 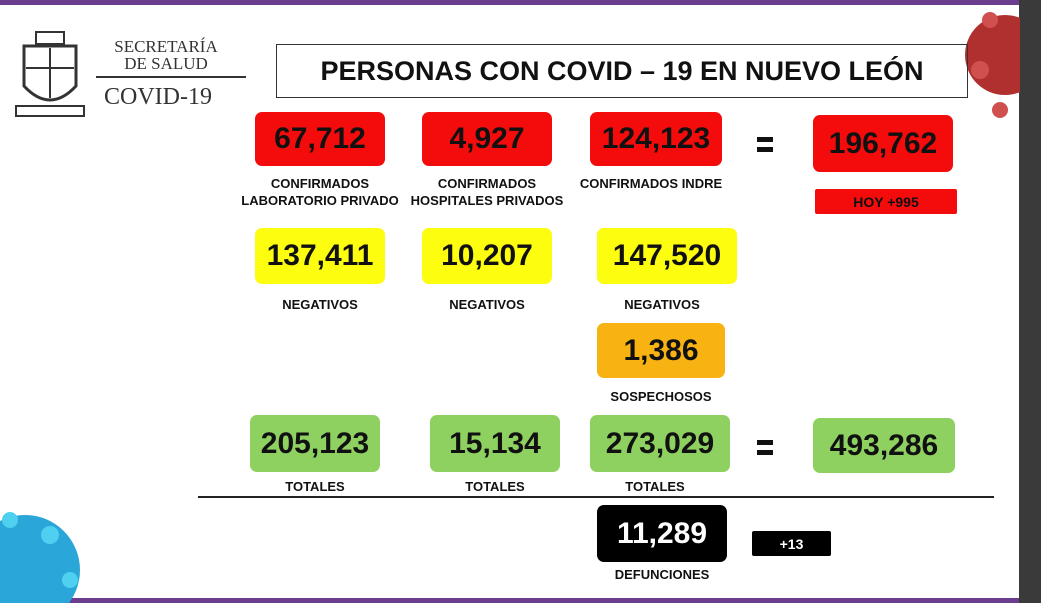 What do you see at coordinates (520, 600) in the screenshot?
I see `bottom-border` at bounding box center [520, 600].